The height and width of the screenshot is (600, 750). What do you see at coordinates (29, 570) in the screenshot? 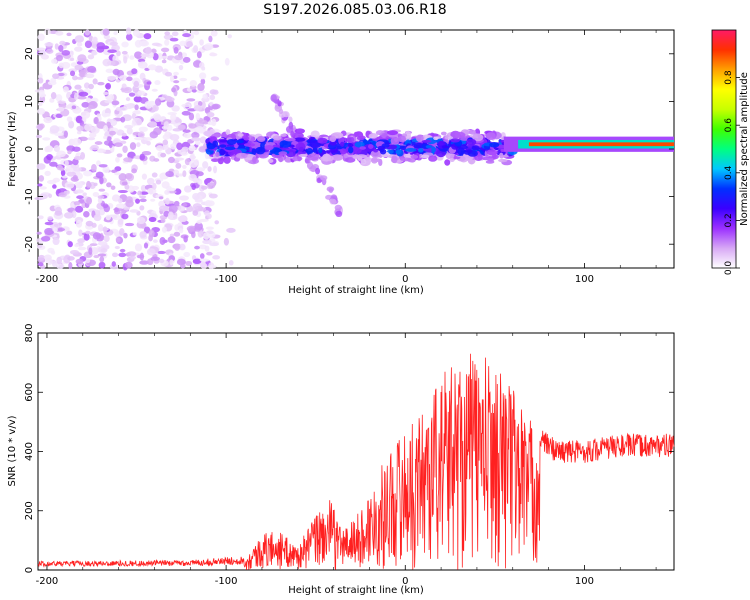
I see `snr-y-tick-label: 0` at bounding box center [29, 570].